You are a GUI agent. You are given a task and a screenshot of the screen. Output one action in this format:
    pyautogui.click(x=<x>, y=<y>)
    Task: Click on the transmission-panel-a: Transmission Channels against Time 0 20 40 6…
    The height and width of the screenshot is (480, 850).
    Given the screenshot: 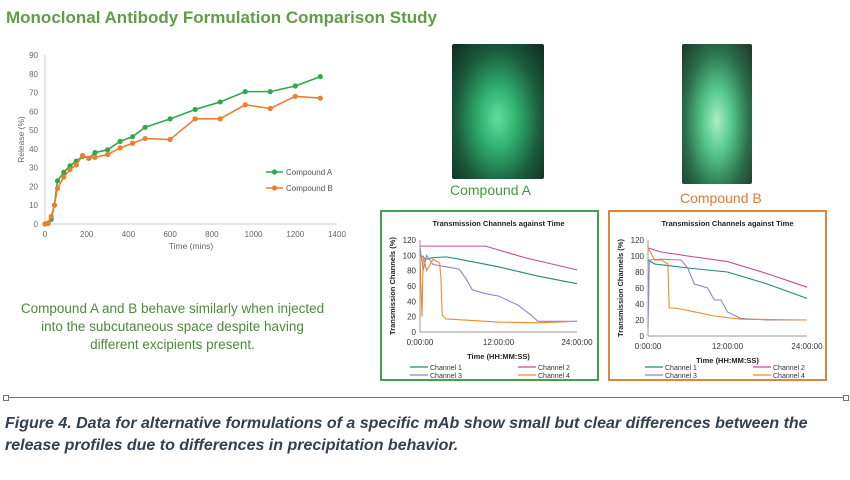 What is the action you would take?
    pyautogui.click(x=489, y=295)
    